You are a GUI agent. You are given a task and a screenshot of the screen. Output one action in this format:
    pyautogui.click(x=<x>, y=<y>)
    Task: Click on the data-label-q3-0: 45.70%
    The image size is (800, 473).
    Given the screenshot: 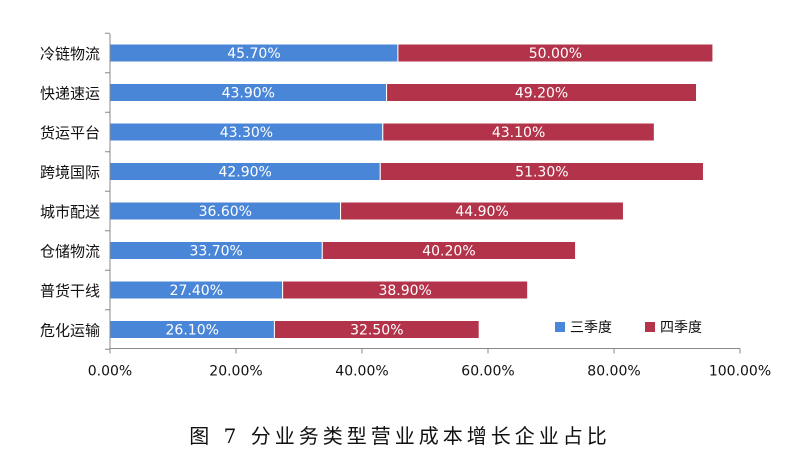 What is the action you would take?
    pyautogui.click(x=253, y=54)
    